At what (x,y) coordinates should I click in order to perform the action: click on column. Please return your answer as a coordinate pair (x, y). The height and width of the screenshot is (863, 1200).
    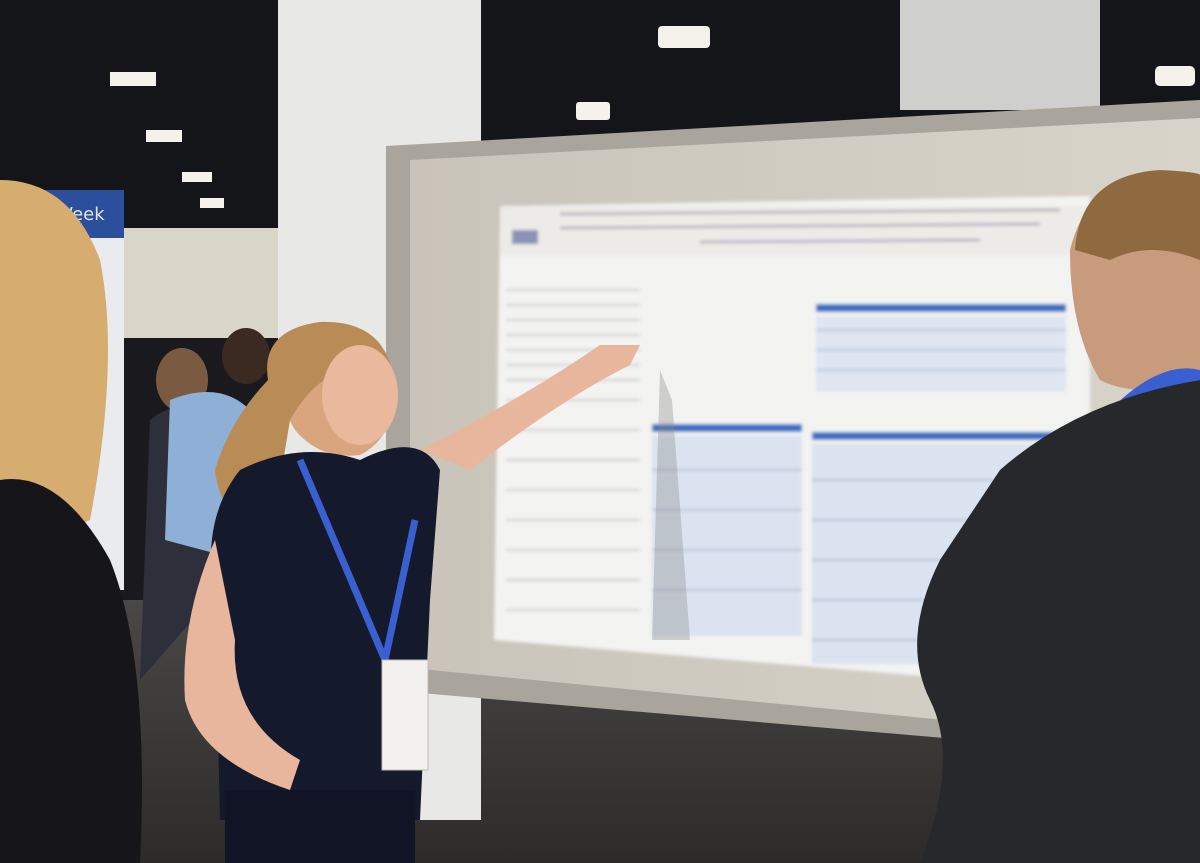
    Looking at the image, I should click on (1000, 55).